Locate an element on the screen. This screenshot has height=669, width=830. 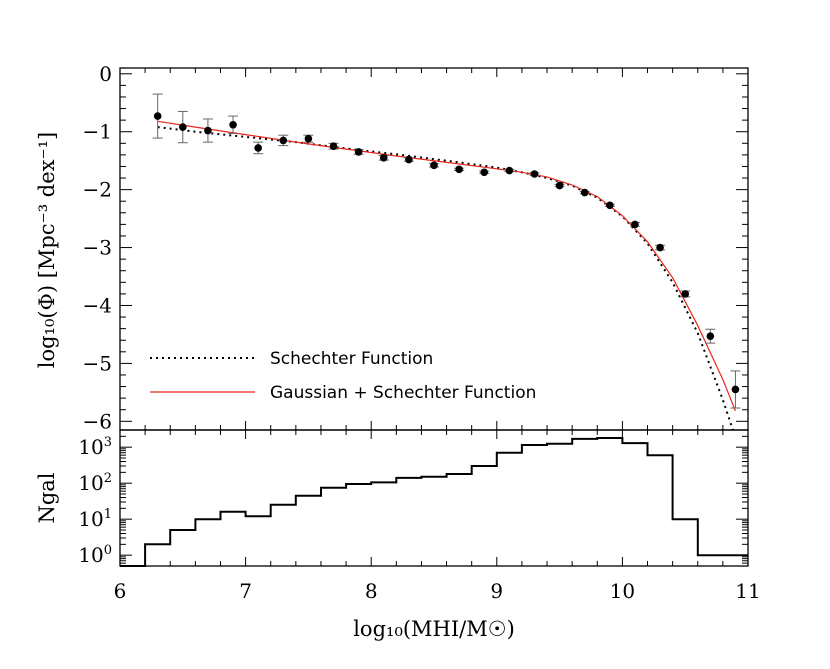
histogram is located at coordinates (434, 502).